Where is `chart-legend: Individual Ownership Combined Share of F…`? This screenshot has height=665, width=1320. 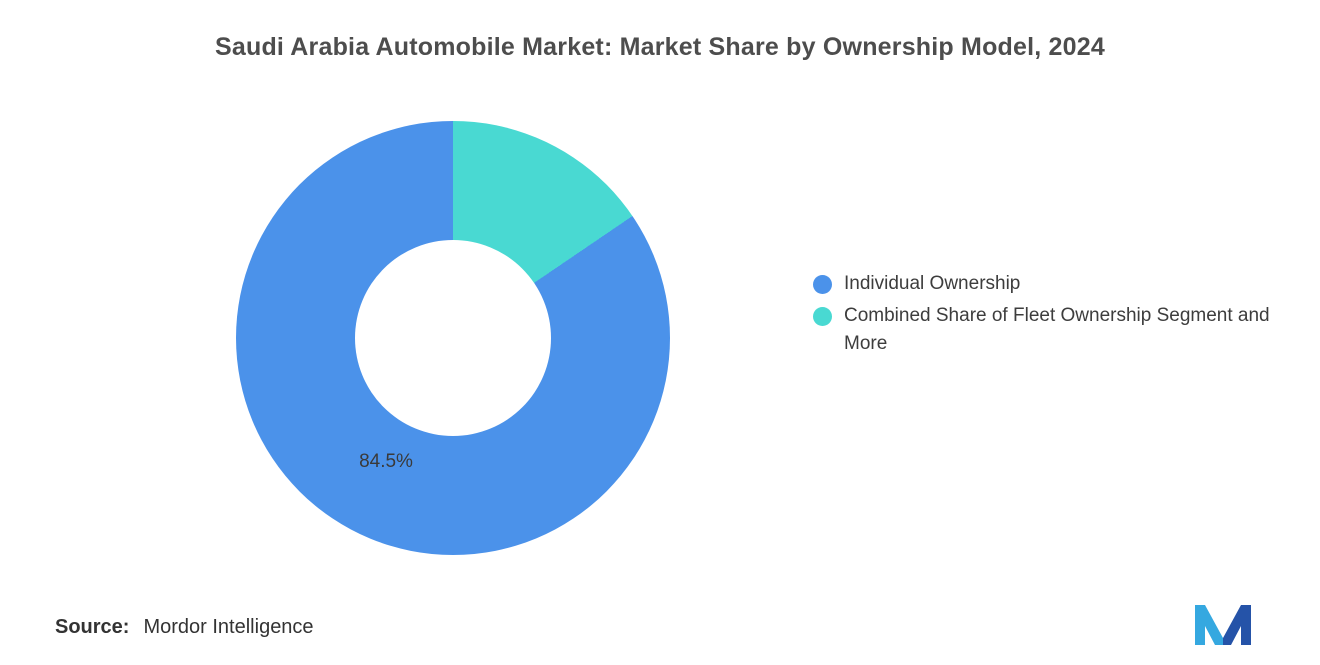 chart-legend: Individual Ownership Combined Share of F… is located at coordinates (1065, 316).